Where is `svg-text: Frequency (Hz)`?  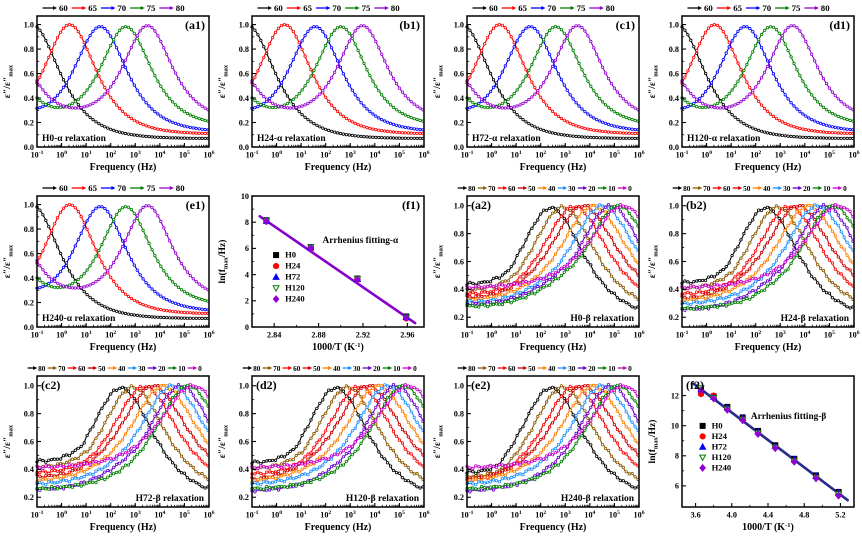
svg-text: Frequency (Hz) is located at coordinates (338, 527).